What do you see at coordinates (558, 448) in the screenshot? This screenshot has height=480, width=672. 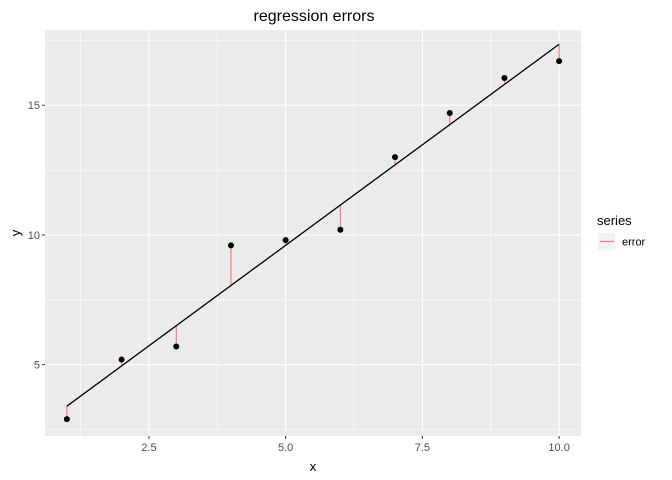 I see `x-tick-label: 10.0` at bounding box center [558, 448].